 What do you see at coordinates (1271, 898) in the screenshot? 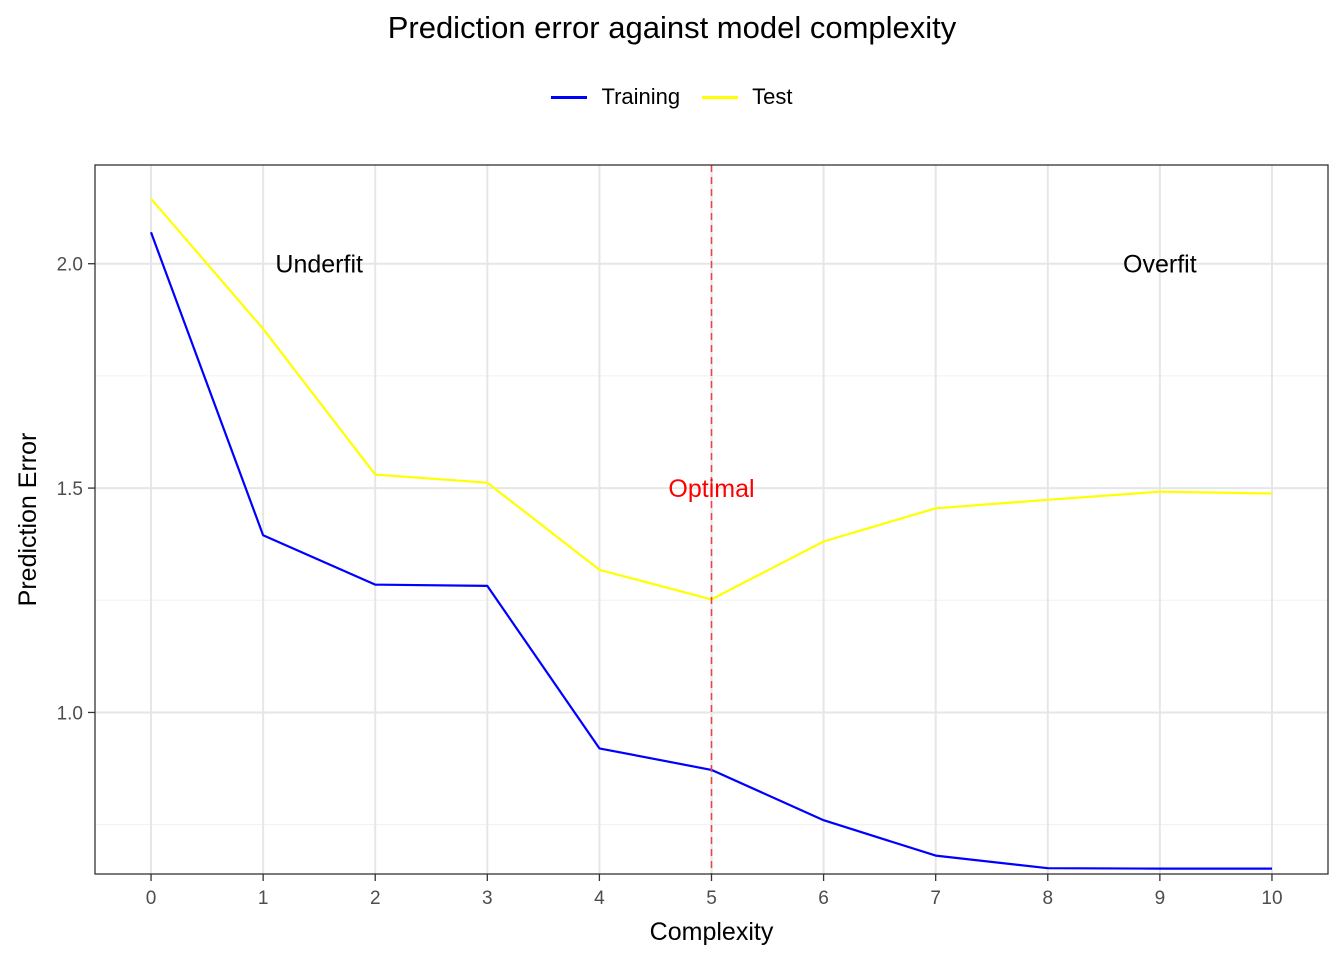
I see `x-tick-label: 10` at bounding box center [1271, 898].